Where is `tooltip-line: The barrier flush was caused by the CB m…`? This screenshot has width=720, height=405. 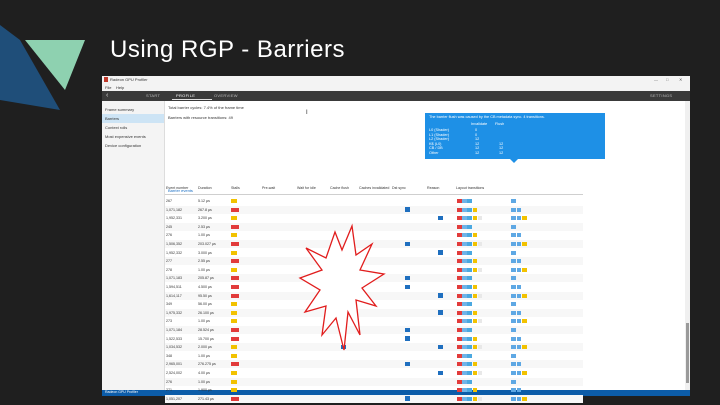 tooltip-line: The barrier flush was caused by the CB m… is located at coordinates (487, 117).